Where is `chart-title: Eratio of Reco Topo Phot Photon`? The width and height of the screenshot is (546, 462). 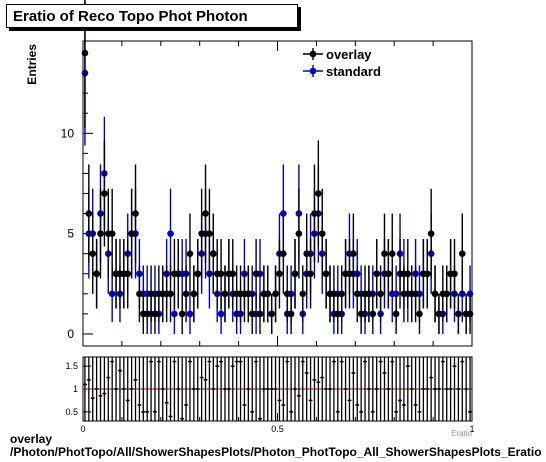
chart-title: Eratio of Reco Topo Phot Photon is located at coordinates (130, 16).